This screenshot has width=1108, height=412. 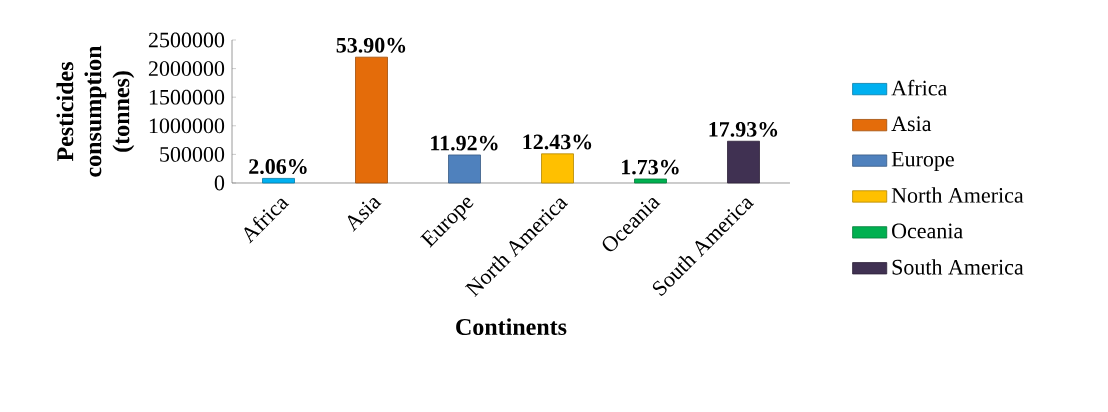 What do you see at coordinates (743, 129) in the screenshot?
I see `annotation: 17.93%` at bounding box center [743, 129].